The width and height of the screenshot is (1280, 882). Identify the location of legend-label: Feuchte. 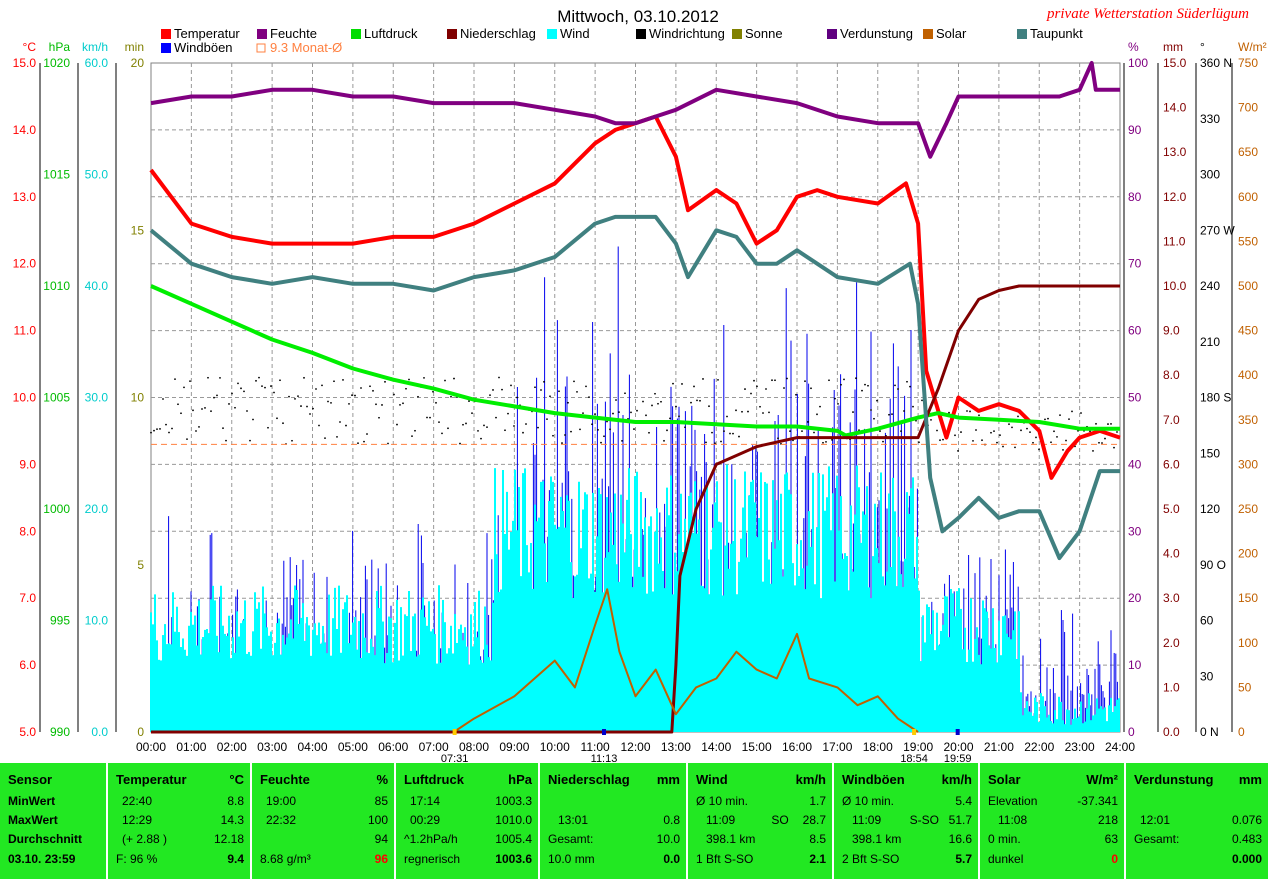
(293, 33).